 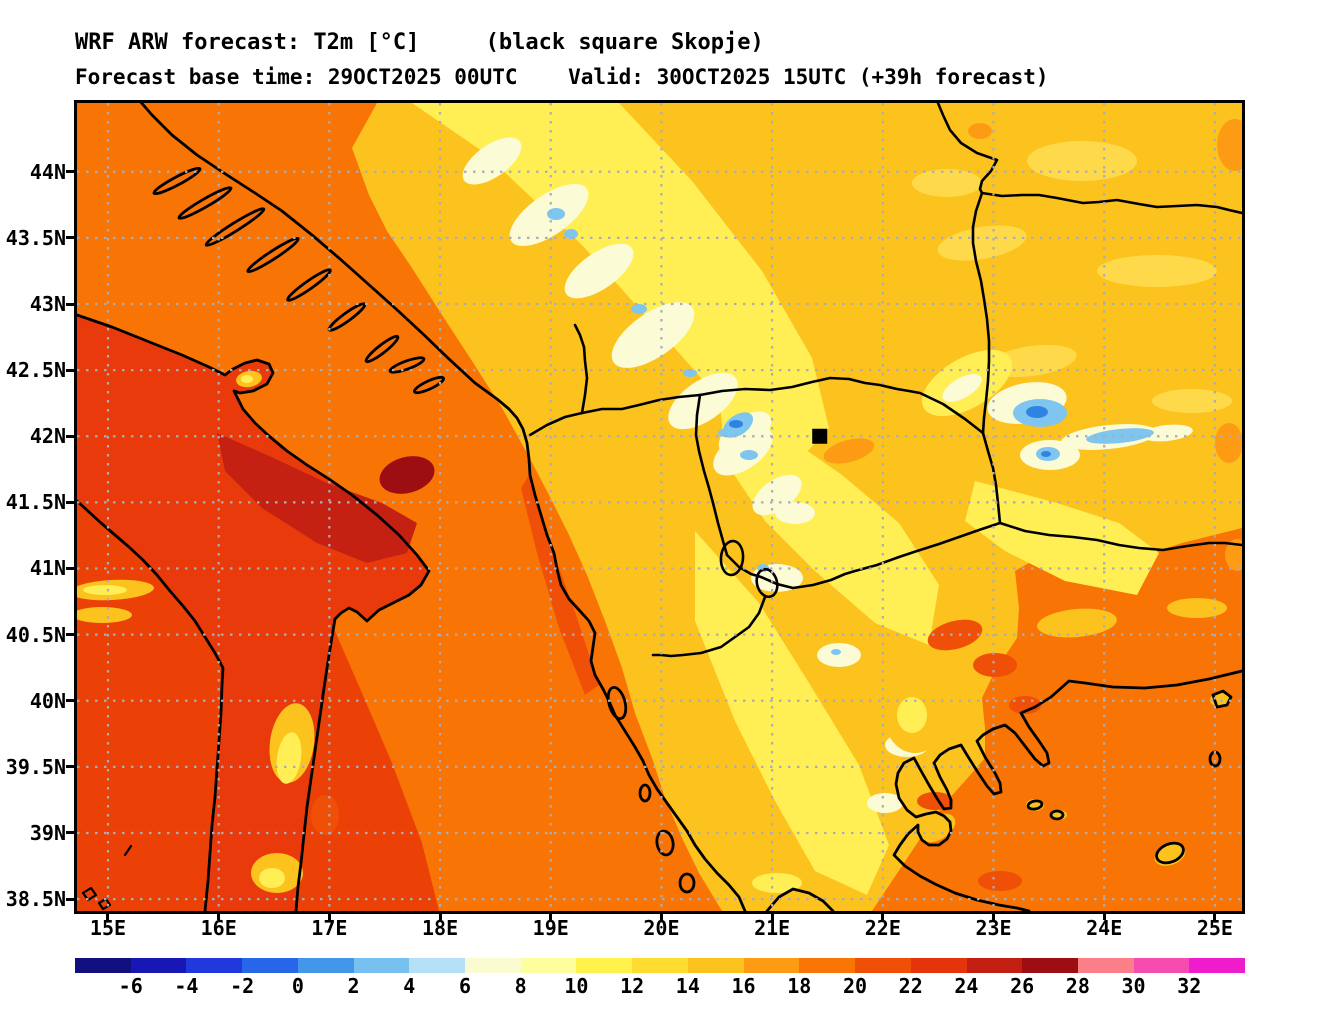 I want to click on coastline-peloponnese, so click(x=800, y=899).